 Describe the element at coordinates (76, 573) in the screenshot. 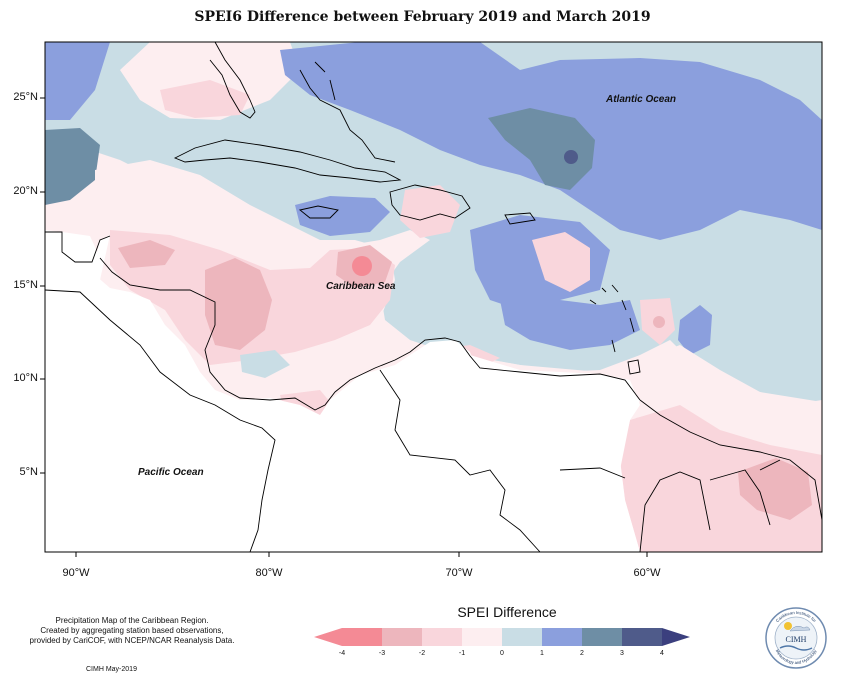

I see `lon-tick-90: 90°W` at that location.